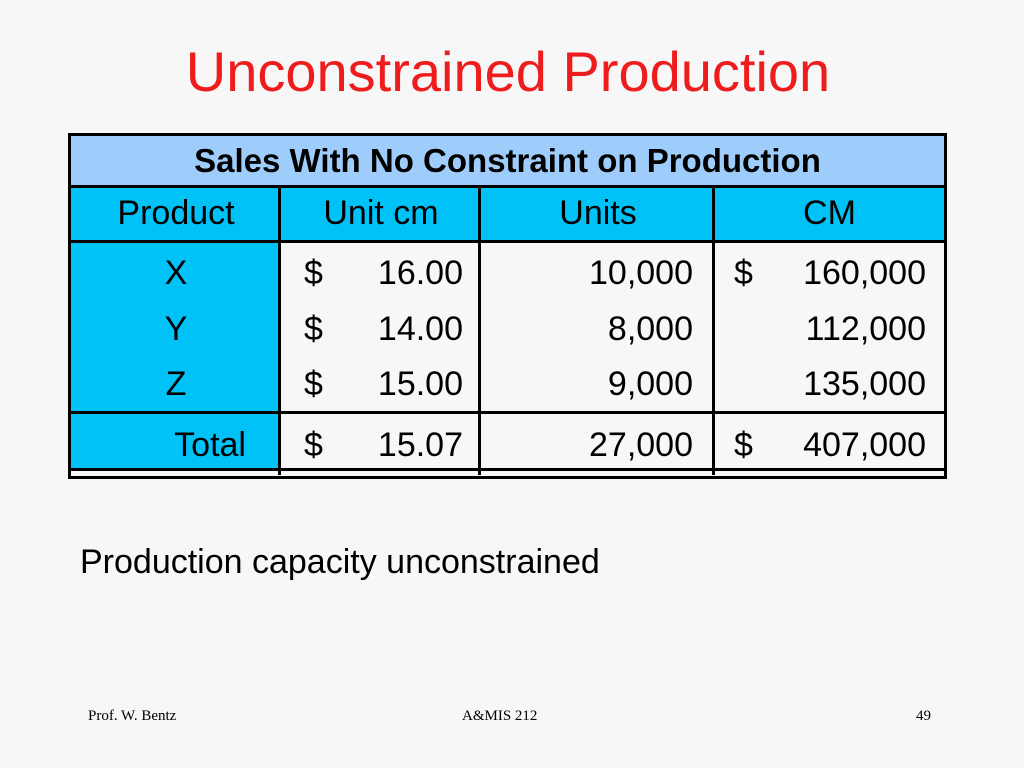 The image size is (1024, 768). Describe the element at coordinates (864, 273) in the screenshot. I see `row-x-cm: 160,000` at that location.